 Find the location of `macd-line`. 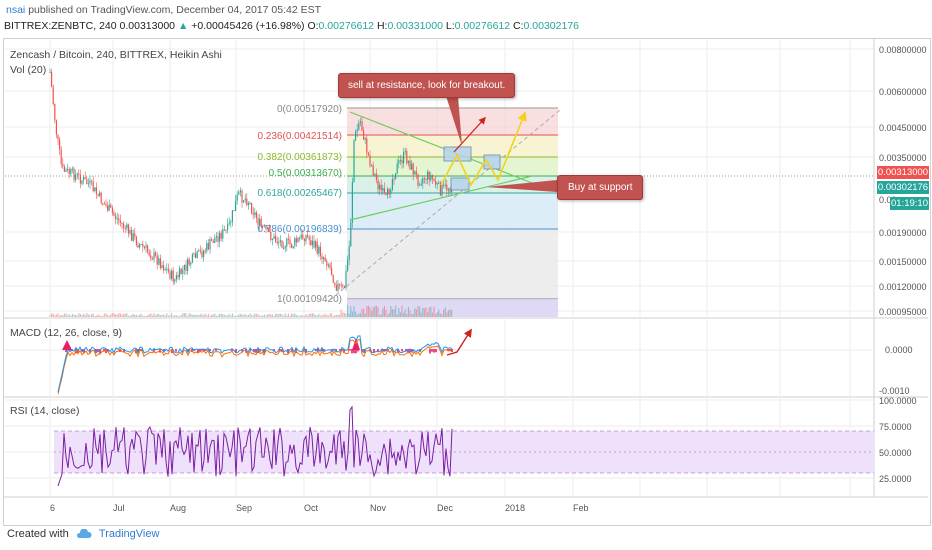

macd-line is located at coordinates (255, 364).